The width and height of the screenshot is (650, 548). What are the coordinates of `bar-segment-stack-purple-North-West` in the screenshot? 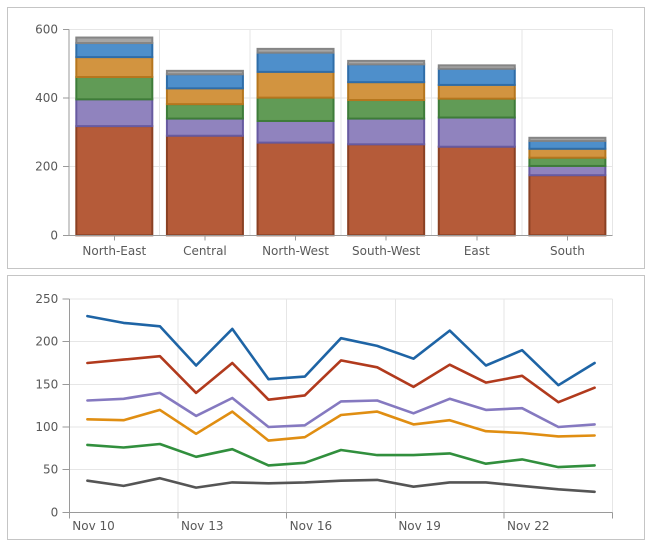 It's located at (295, 131).